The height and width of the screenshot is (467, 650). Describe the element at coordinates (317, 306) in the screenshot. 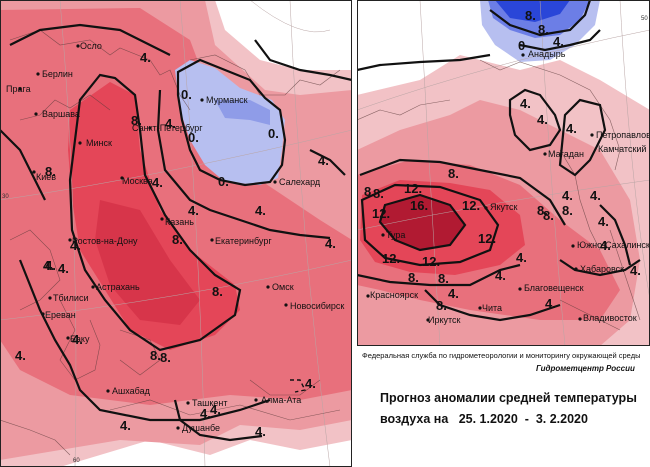

I see `city-label: Новосибирск` at that location.